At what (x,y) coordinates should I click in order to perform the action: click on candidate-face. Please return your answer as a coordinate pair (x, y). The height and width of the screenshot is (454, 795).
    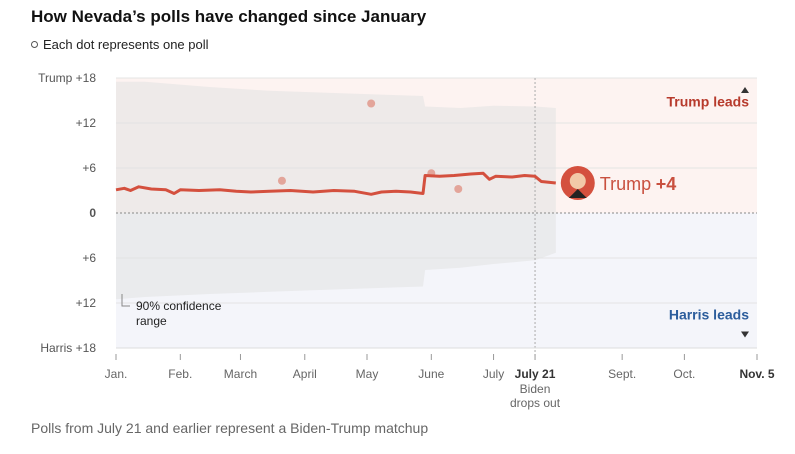
    Looking at the image, I should click on (577, 181).